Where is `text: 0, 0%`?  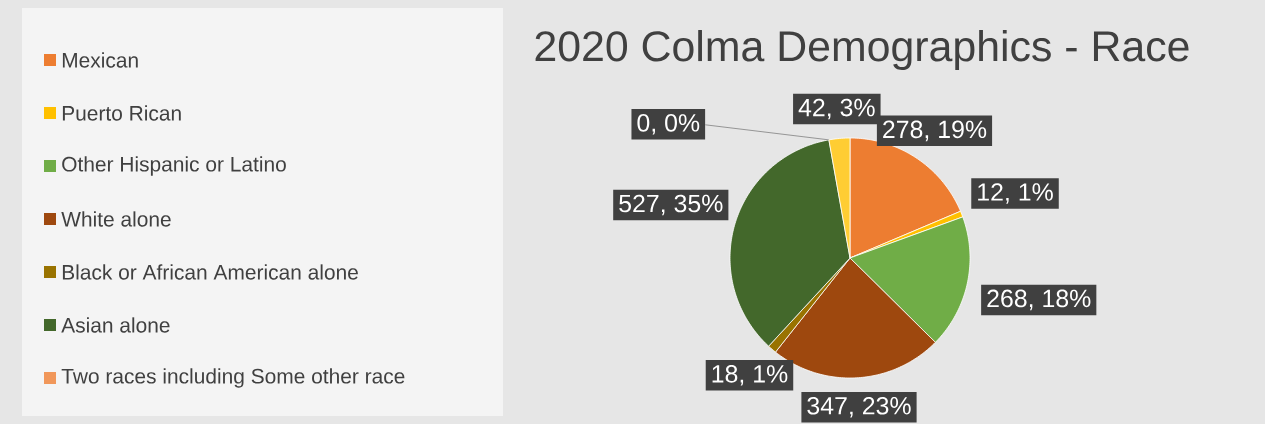
text: 0, 0% is located at coordinates (668, 124).